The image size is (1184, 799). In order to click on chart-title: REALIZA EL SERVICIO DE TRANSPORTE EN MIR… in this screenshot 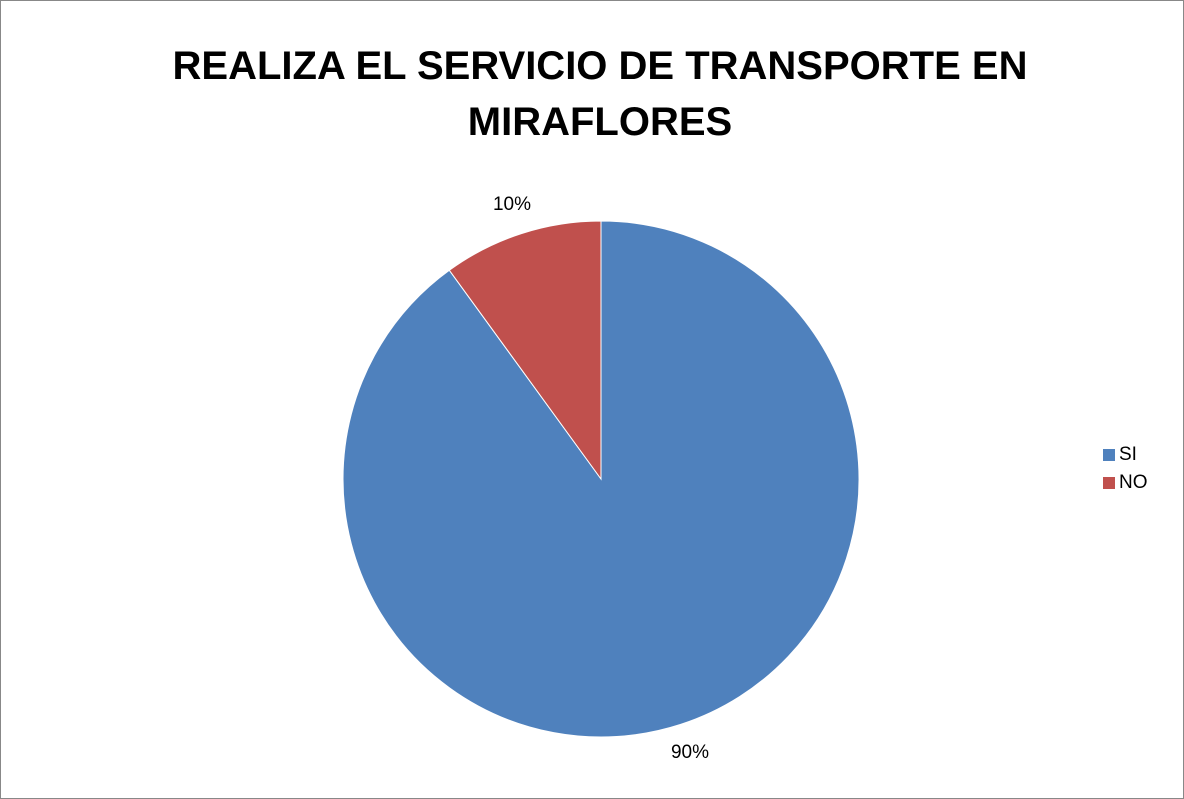, I will do `click(600, 94)`.